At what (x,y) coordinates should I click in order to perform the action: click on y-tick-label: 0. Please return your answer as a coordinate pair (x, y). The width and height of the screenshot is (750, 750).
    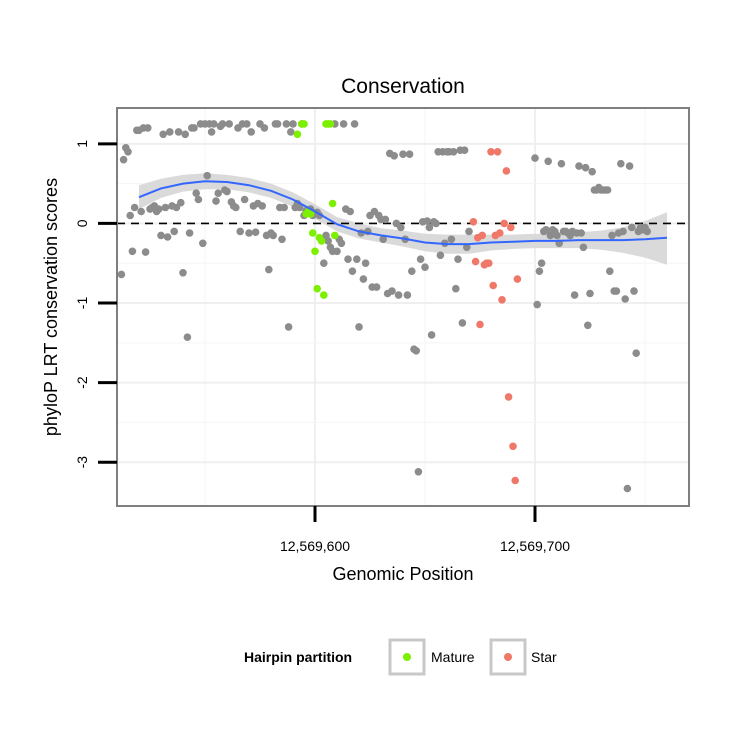
    Looking at the image, I should click on (82, 223).